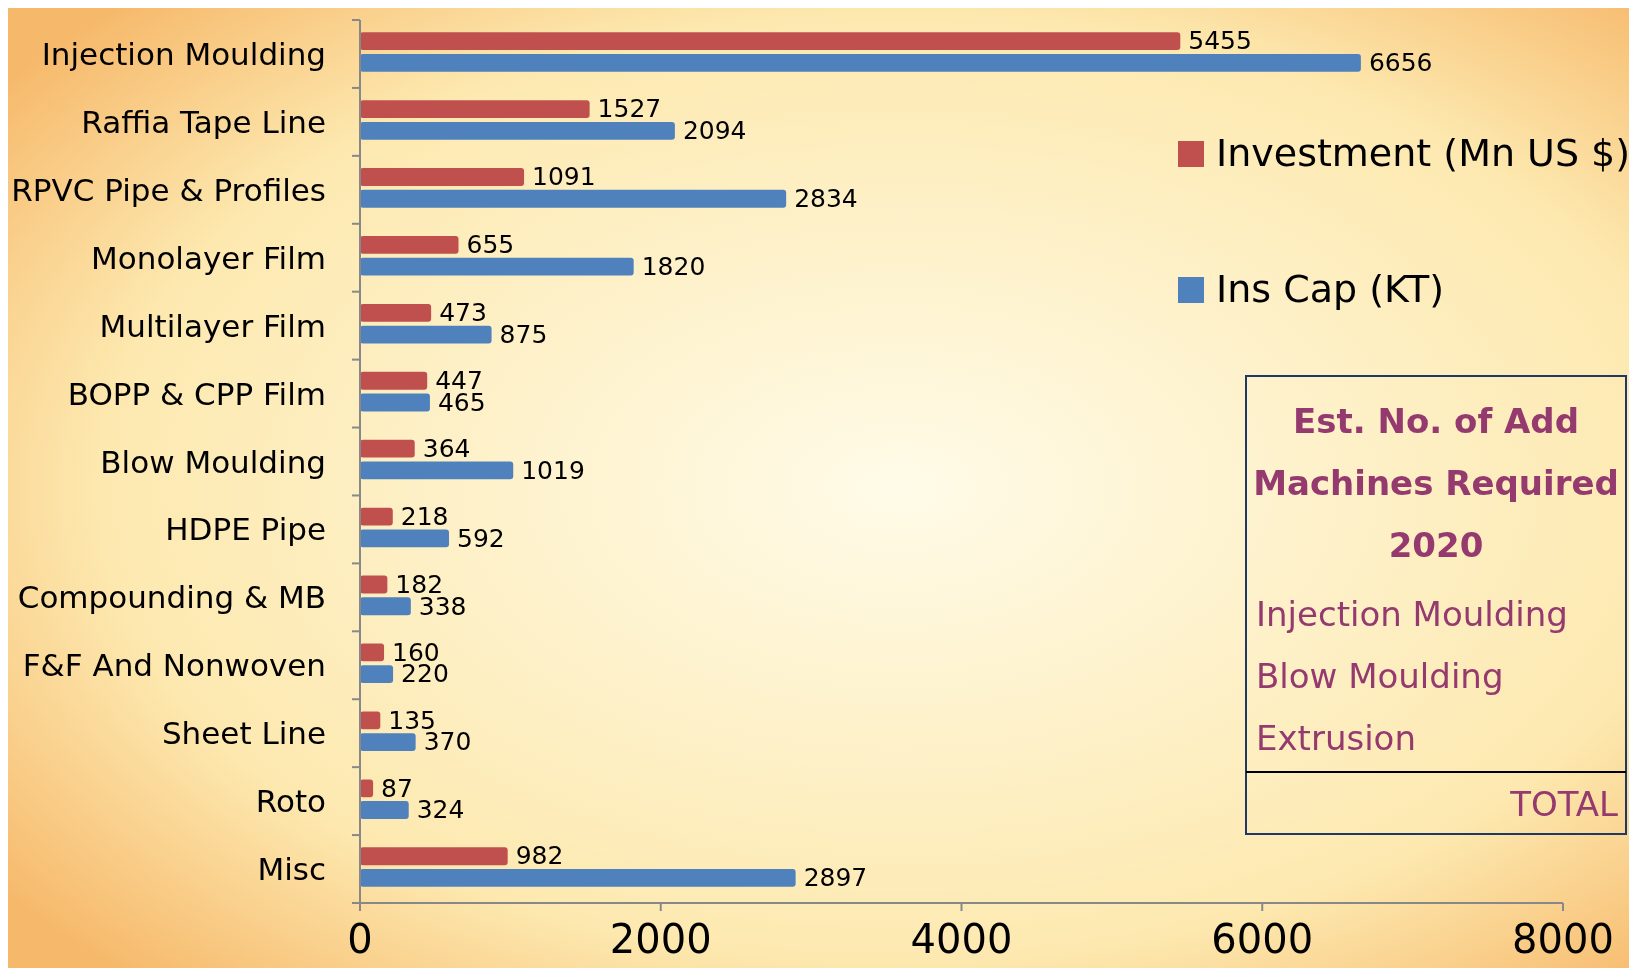  What do you see at coordinates (1220, 41) in the screenshot?
I see `data-label: 5455` at bounding box center [1220, 41].